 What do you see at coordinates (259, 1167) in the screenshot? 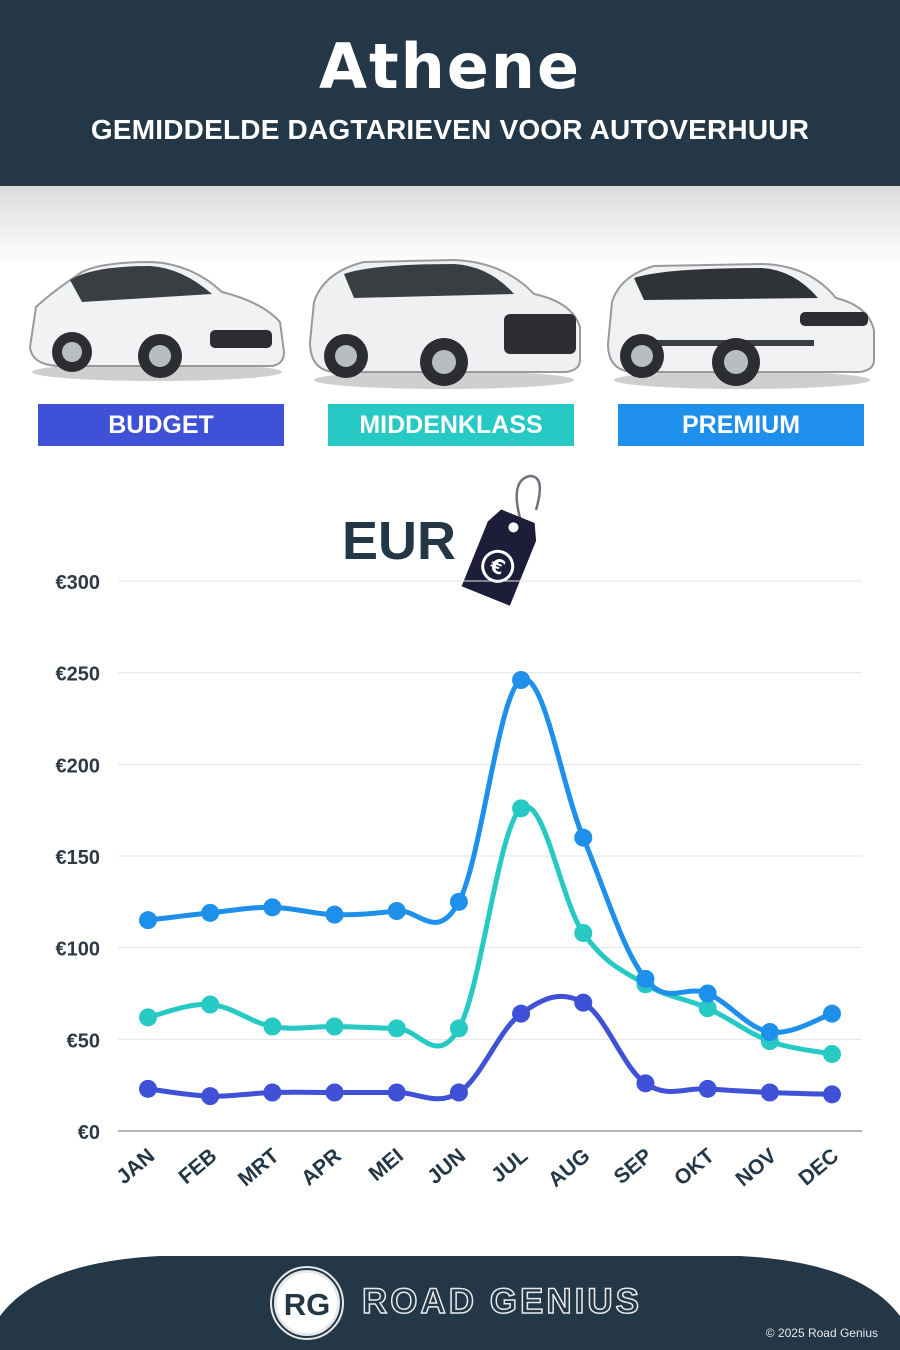
I see `x-tick-label: MRT` at bounding box center [259, 1167].